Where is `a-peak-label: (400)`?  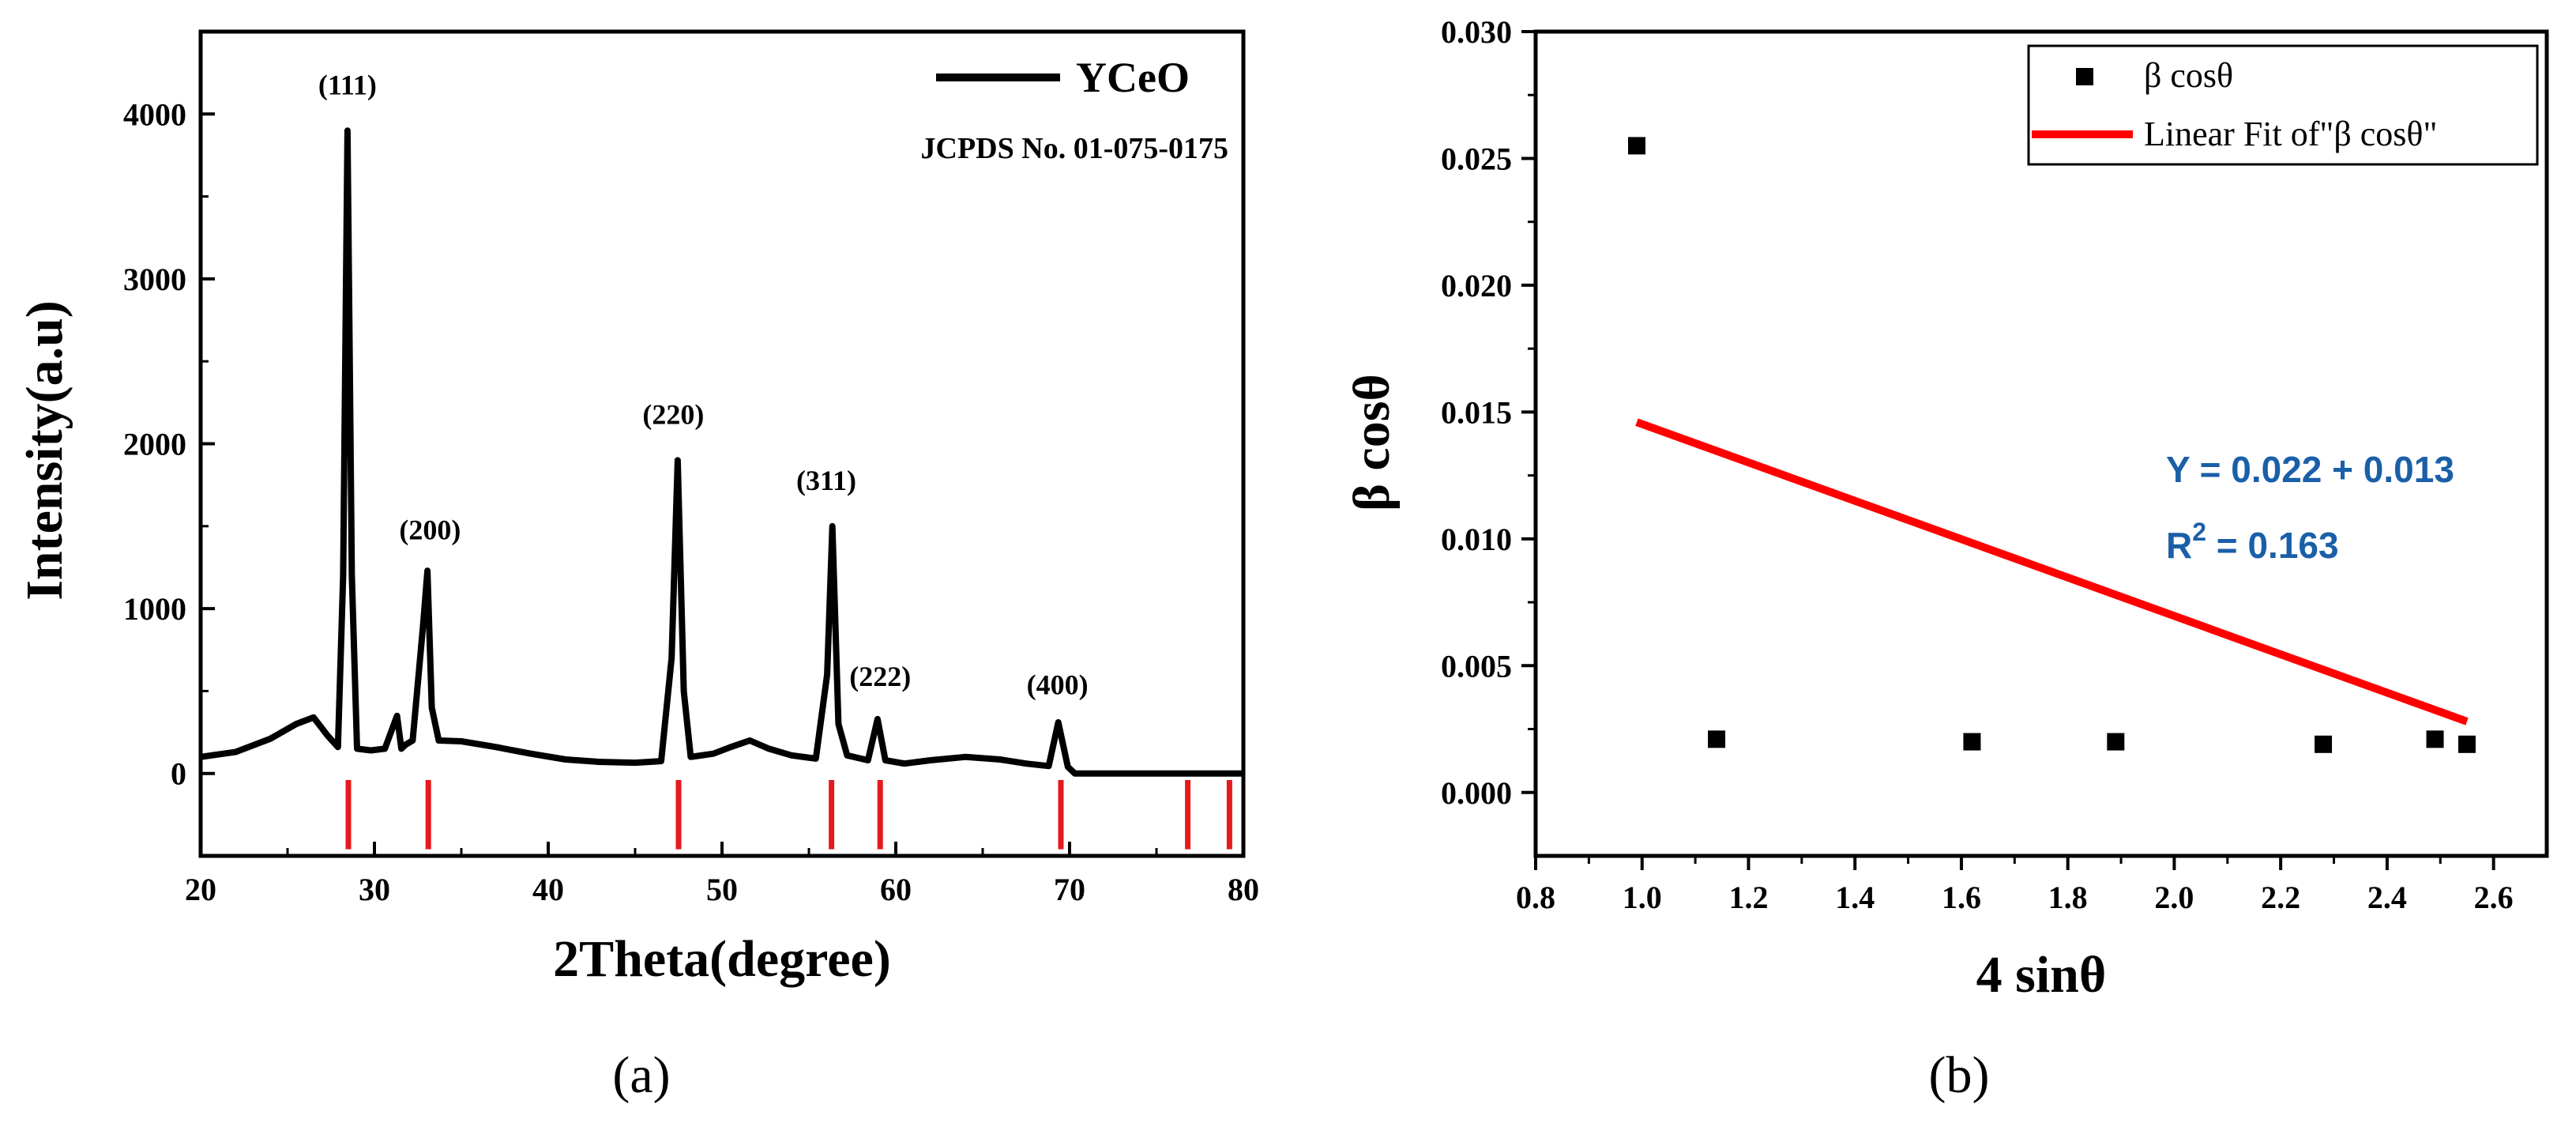
a-peak-label: (400) is located at coordinates (1058, 685).